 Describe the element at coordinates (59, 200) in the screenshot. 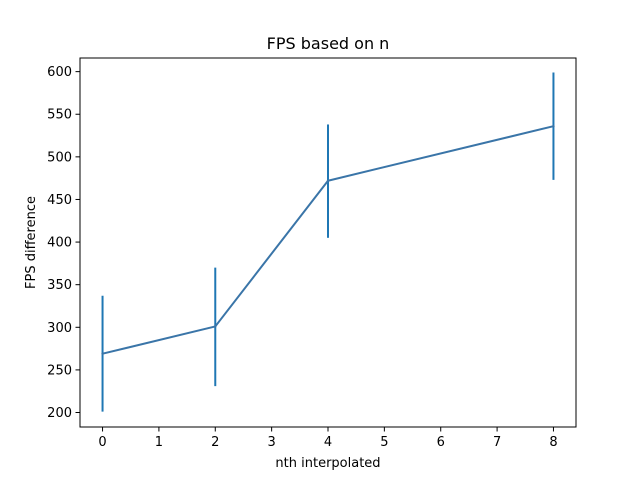

I see `y-tick-label: 450` at that location.